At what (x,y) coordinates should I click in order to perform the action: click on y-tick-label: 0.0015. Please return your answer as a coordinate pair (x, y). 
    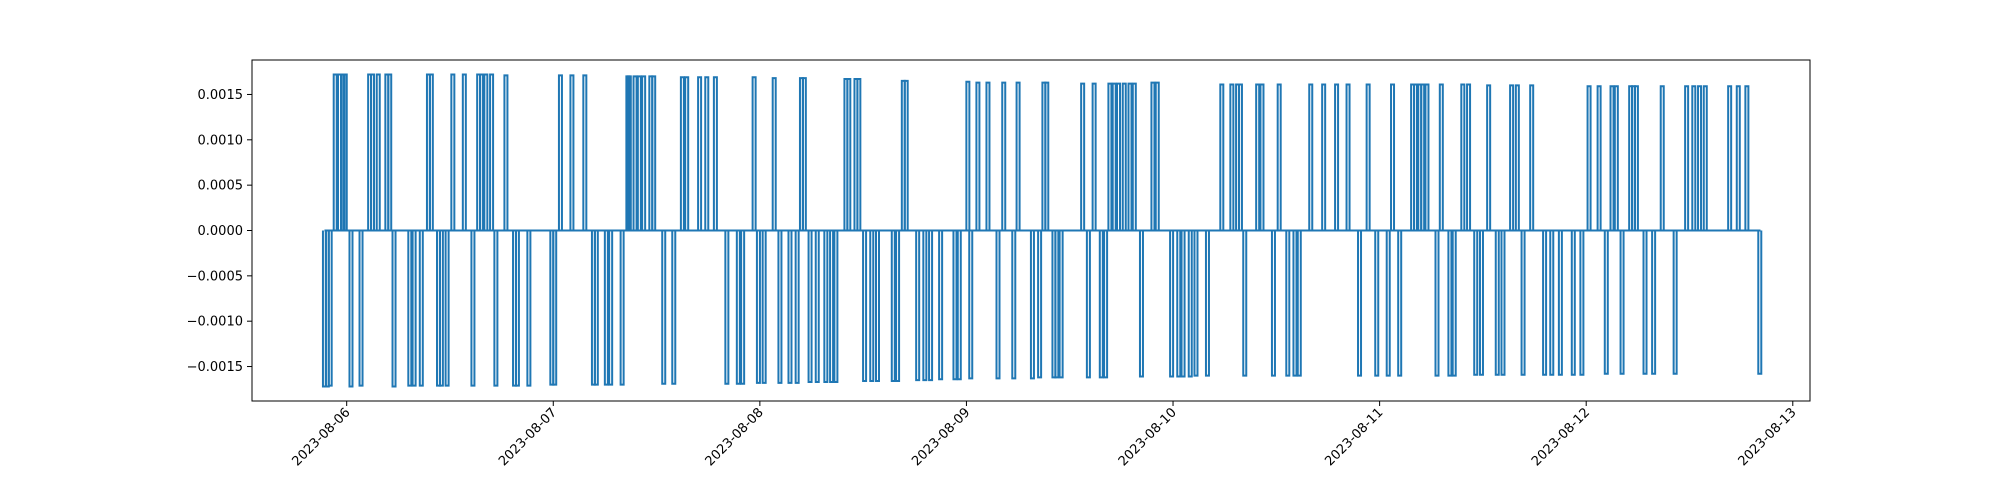
    Looking at the image, I should click on (221, 95).